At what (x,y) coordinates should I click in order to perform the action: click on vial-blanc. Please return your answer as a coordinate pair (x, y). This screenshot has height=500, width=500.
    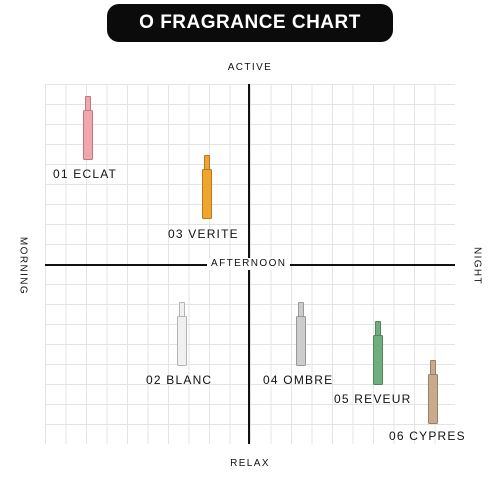
    Looking at the image, I should click on (182, 334).